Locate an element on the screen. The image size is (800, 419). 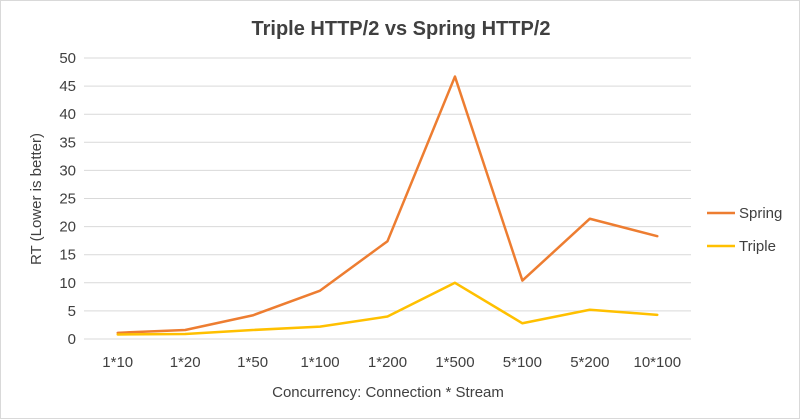
x-tick-label: 5*100 is located at coordinates (522, 362).